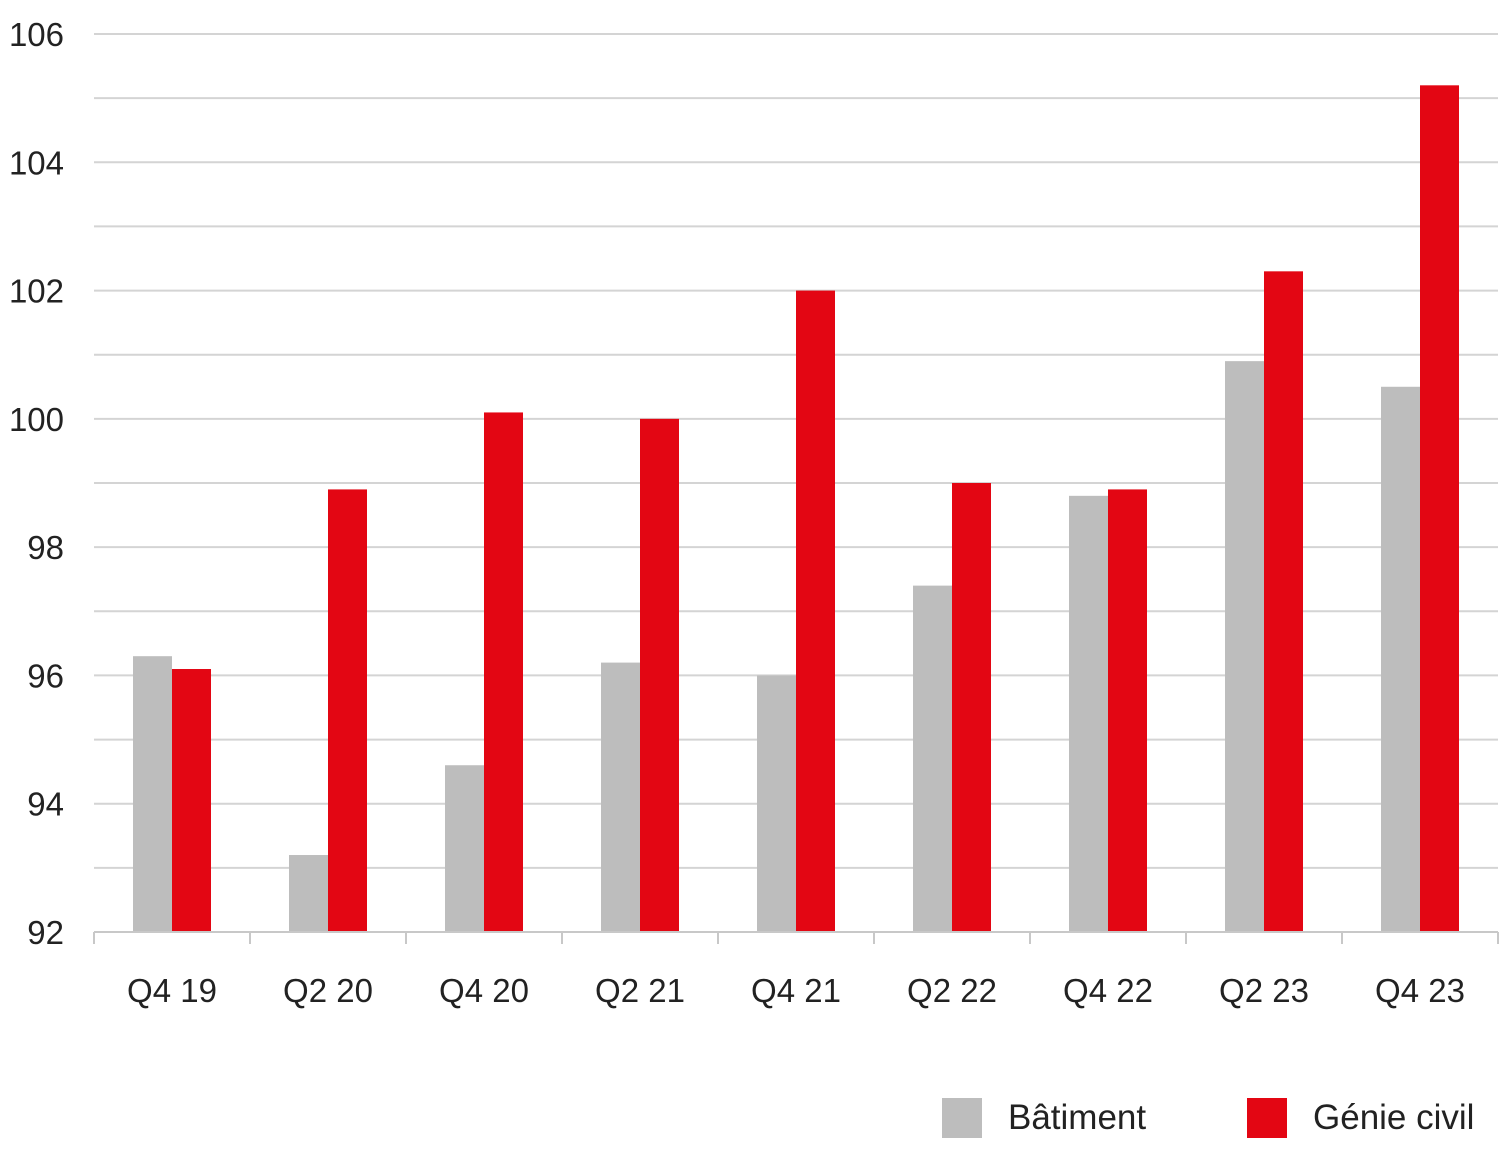  I want to click on legend-label-genie-civil: Génie civil, so click(1394, 1117).